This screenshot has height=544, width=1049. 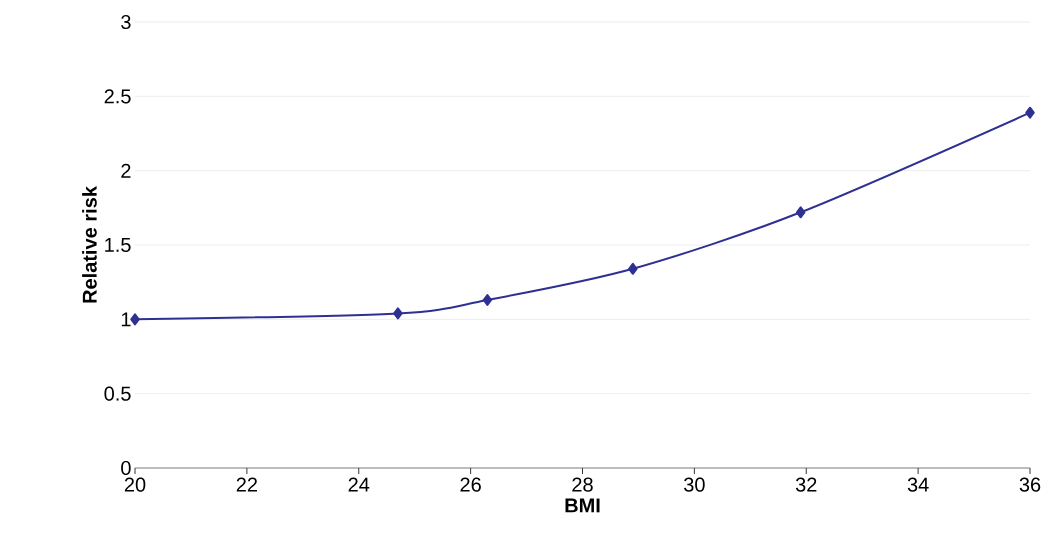 I want to click on x-tick-label: 32, so click(x=806, y=484).